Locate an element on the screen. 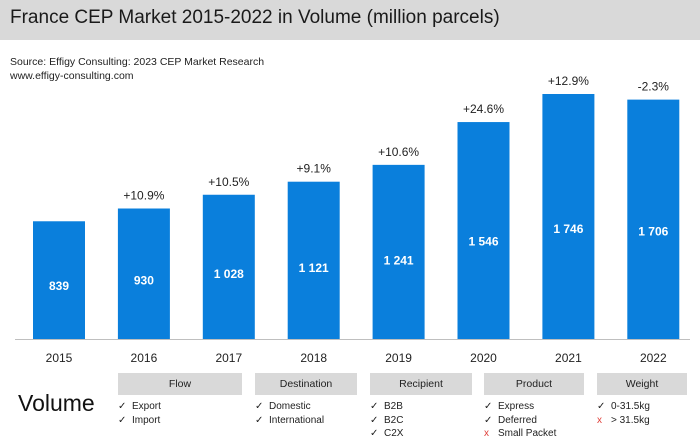 The image size is (700, 447). x-tick-label: 2016 is located at coordinates (144, 358).